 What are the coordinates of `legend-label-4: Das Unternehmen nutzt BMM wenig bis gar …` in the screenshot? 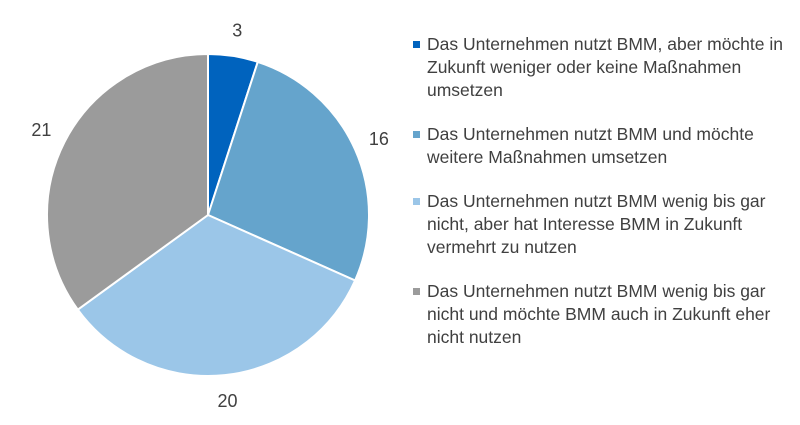 It's located at (599, 314).